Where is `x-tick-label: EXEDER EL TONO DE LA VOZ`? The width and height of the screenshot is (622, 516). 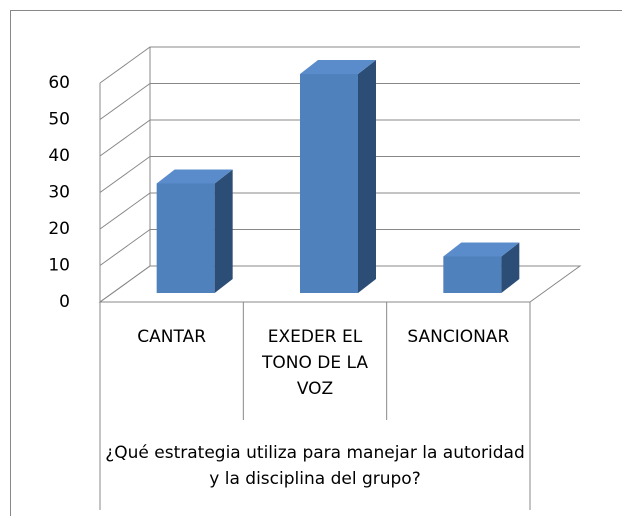
x-tick-label: EXEDER EL TONO DE LA VOZ is located at coordinates (314, 363).